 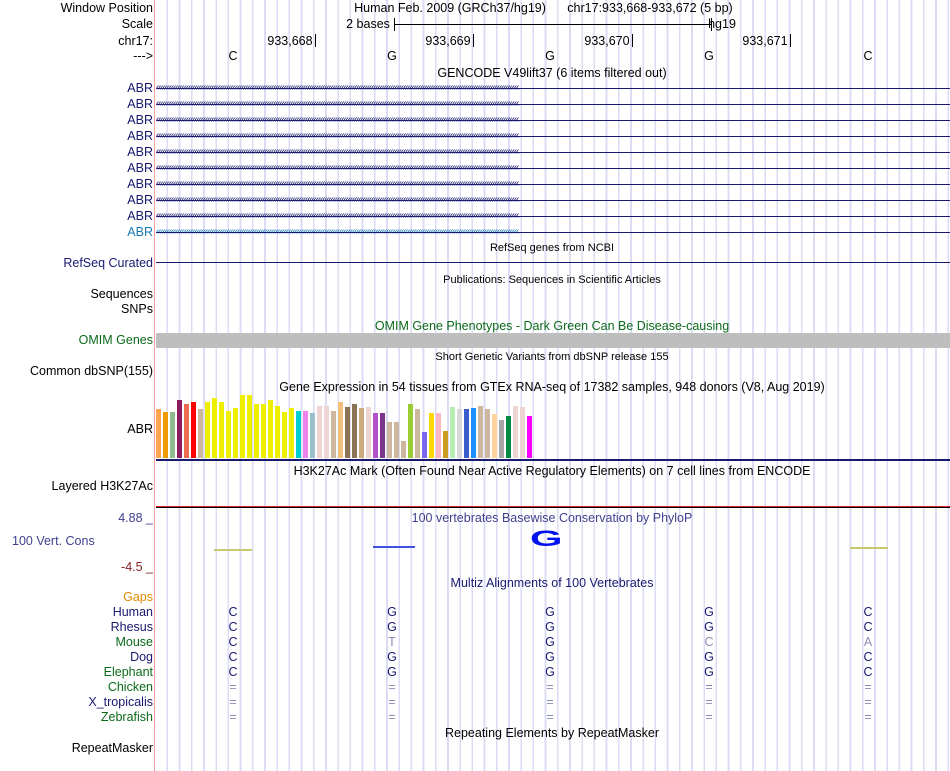 I want to click on h3k27ac-label: Layered H3K27Ac, so click(x=102, y=486).